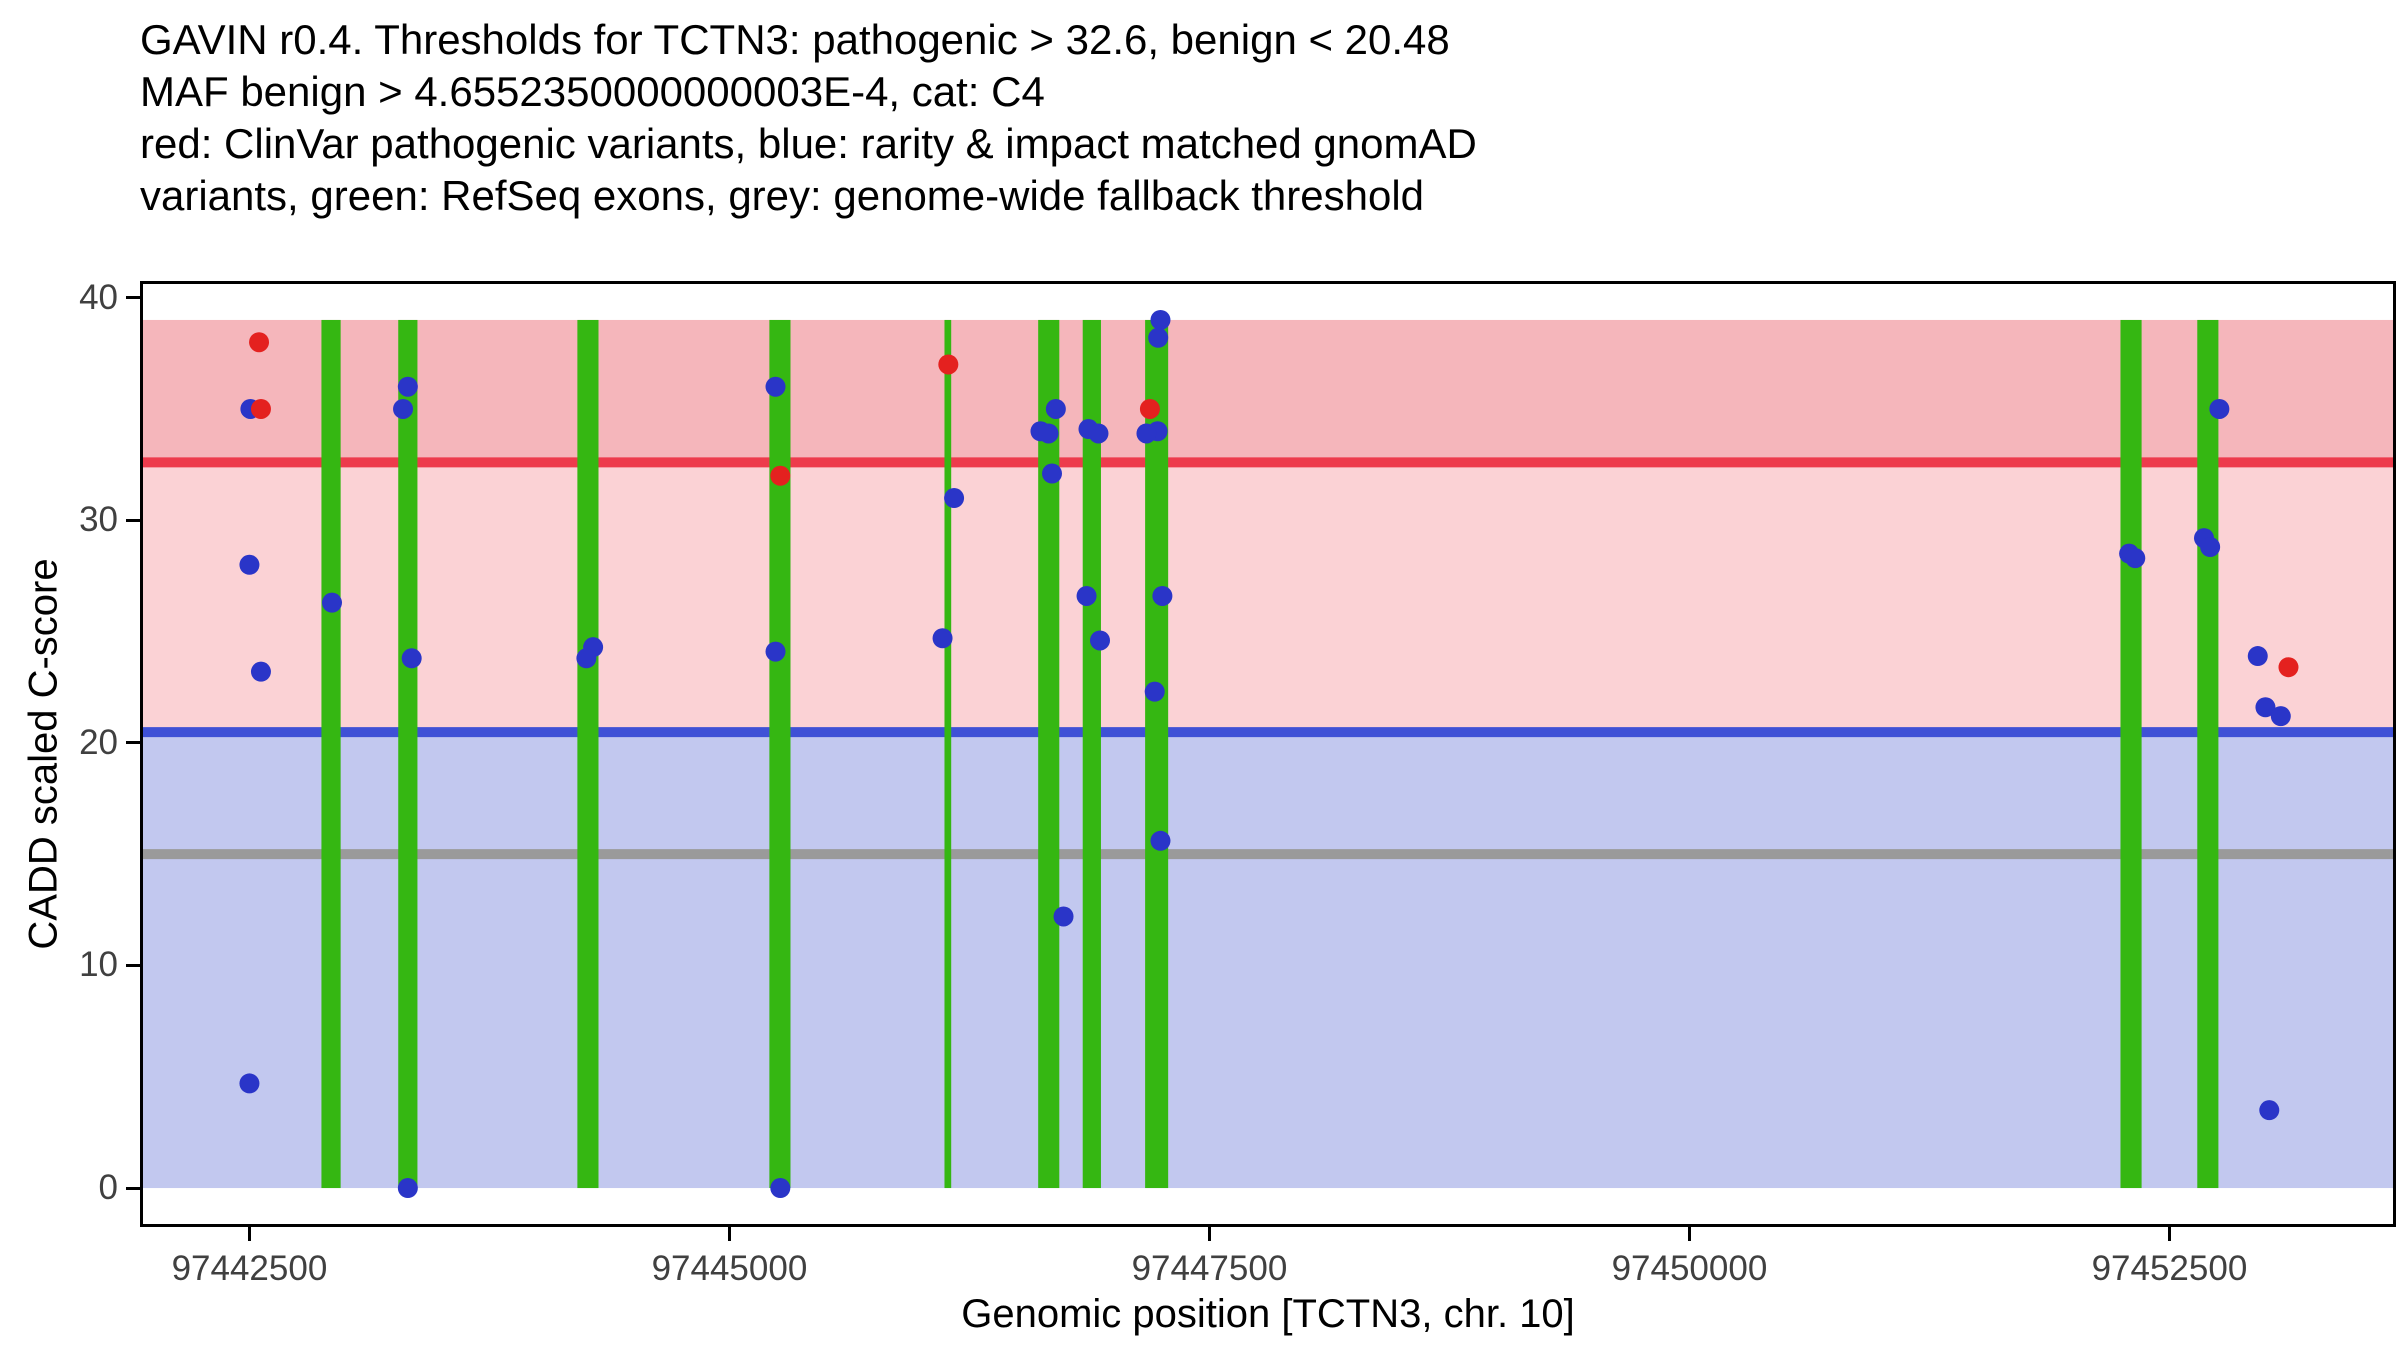 This screenshot has height=1350, width=2400. Describe the element at coordinates (1268, 391) in the screenshot. I see `pathogenic-region` at that location.